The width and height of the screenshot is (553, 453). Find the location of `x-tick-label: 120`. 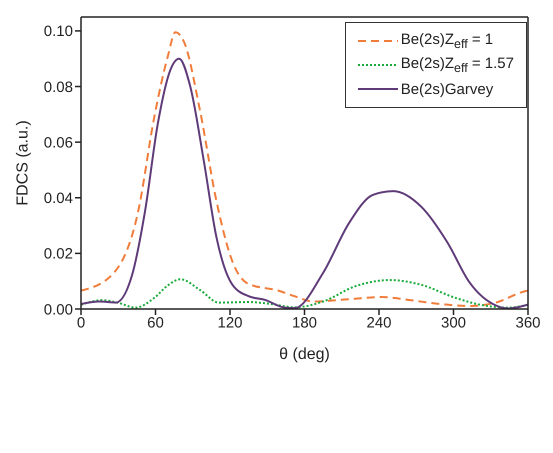

x-tick-label: 120 is located at coordinates (230, 323).